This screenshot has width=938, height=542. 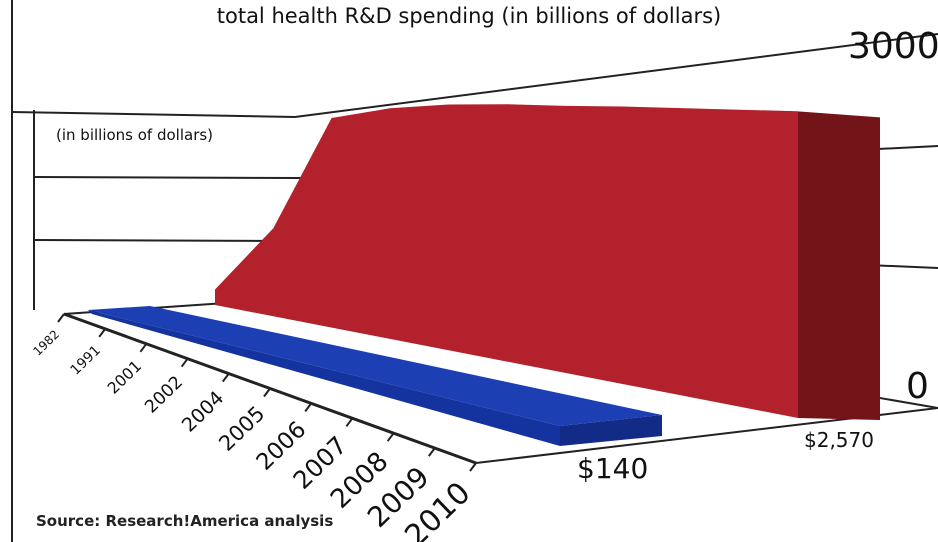 What do you see at coordinates (917, 386) in the screenshot?
I see `y-tick-label: 0` at bounding box center [917, 386].